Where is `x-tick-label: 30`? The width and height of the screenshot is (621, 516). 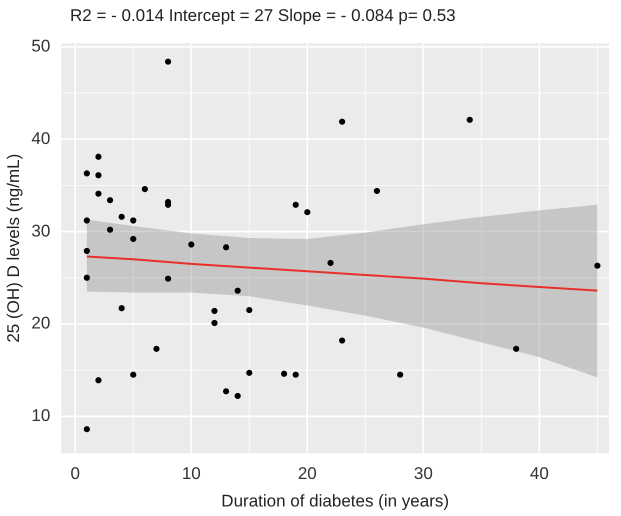
x-tick-label: 30 is located at coordinates (423, 474).